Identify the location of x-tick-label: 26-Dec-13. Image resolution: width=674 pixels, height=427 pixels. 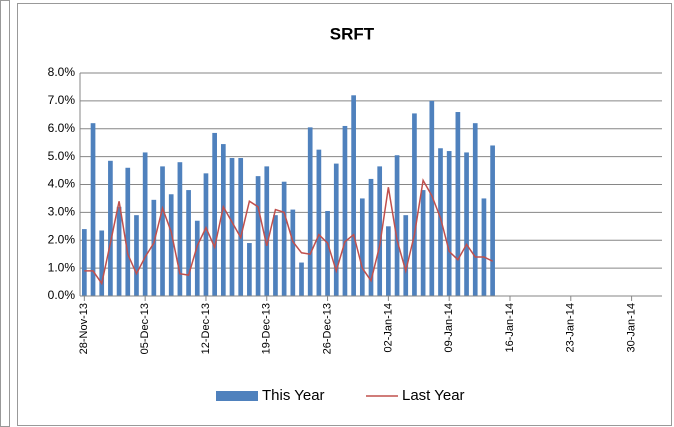
(327, 328).